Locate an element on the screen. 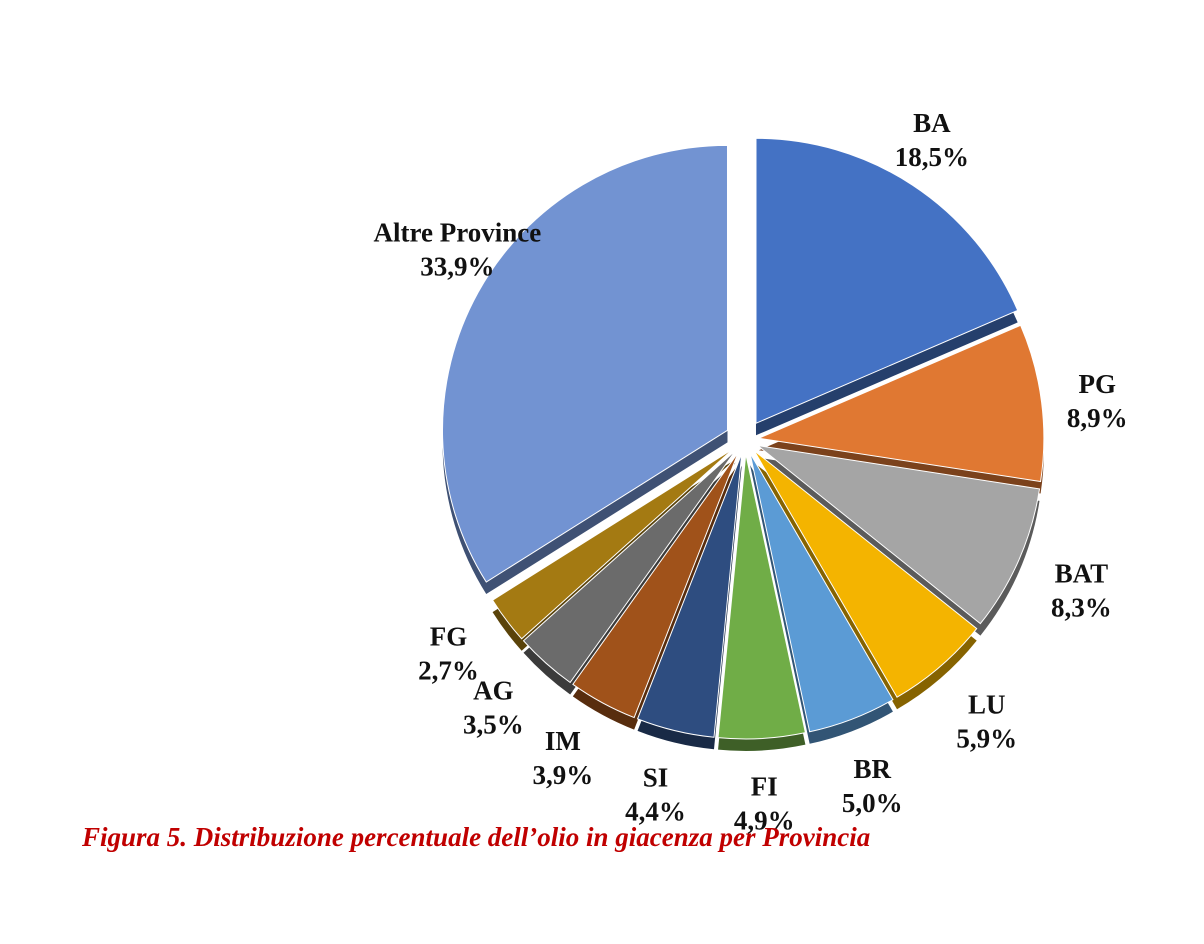  slice-label-lu: LU is located at coordinates (987, 705).